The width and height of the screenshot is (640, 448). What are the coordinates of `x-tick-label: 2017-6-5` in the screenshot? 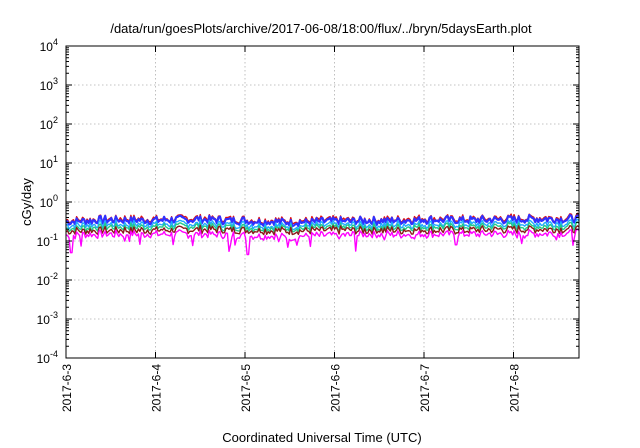 It's located at (246, 388).